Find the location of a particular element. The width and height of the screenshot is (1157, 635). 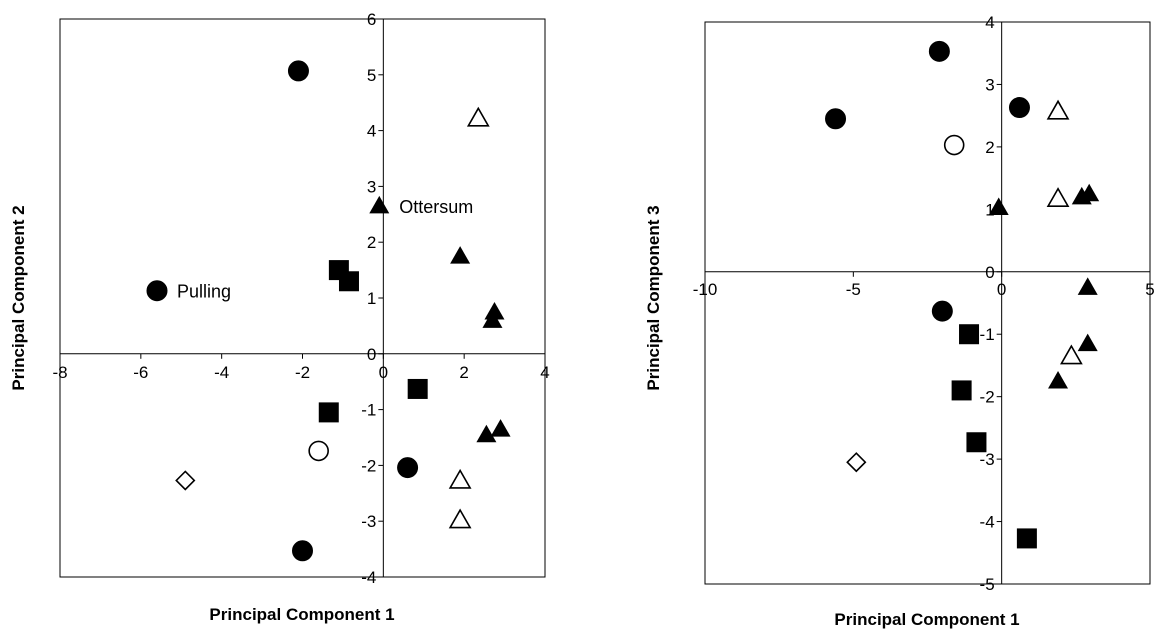

x-tick-label: 2 is located at coordinates (463, 372).